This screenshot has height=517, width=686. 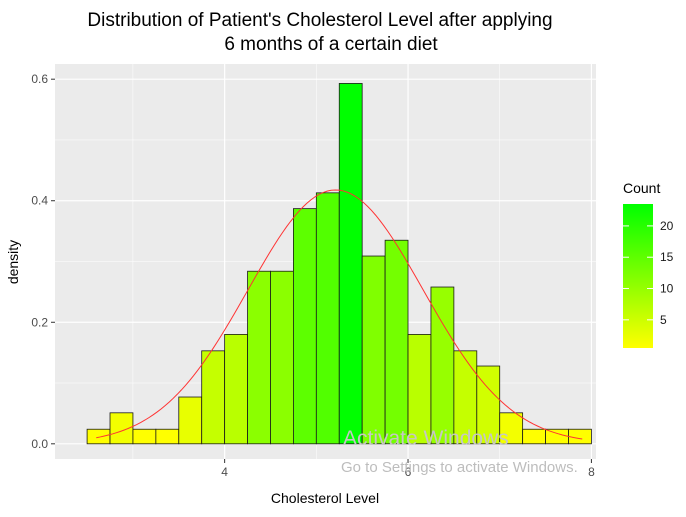 What do you see at coordinates (641, 188) in the screenshot?
I see `legend-title: Count` at bounding box center [641, 188].